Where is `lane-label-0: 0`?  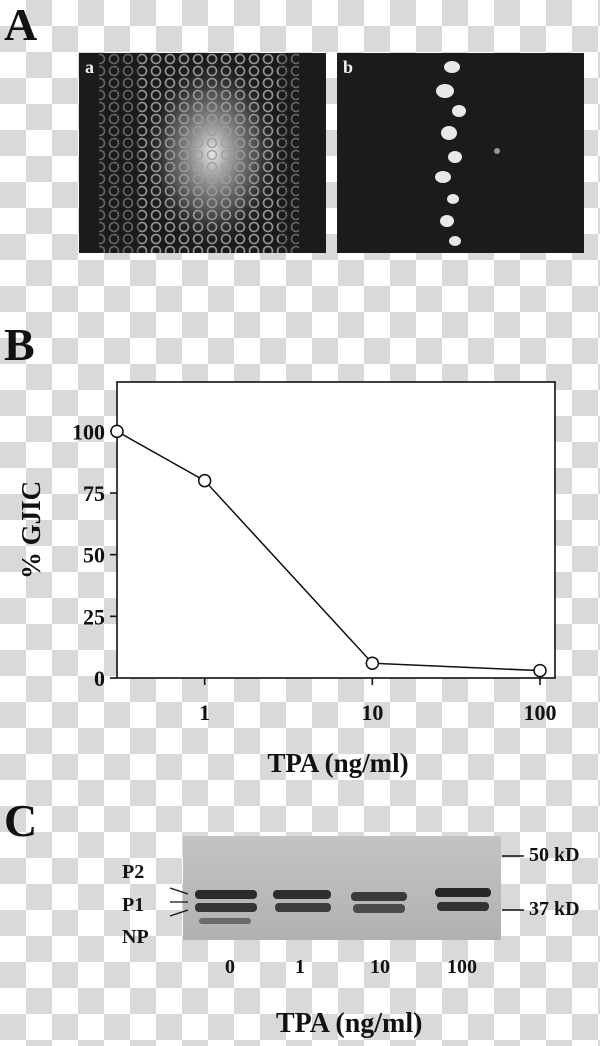 lane-label-0: 0 is located at coordinates (230, 967).